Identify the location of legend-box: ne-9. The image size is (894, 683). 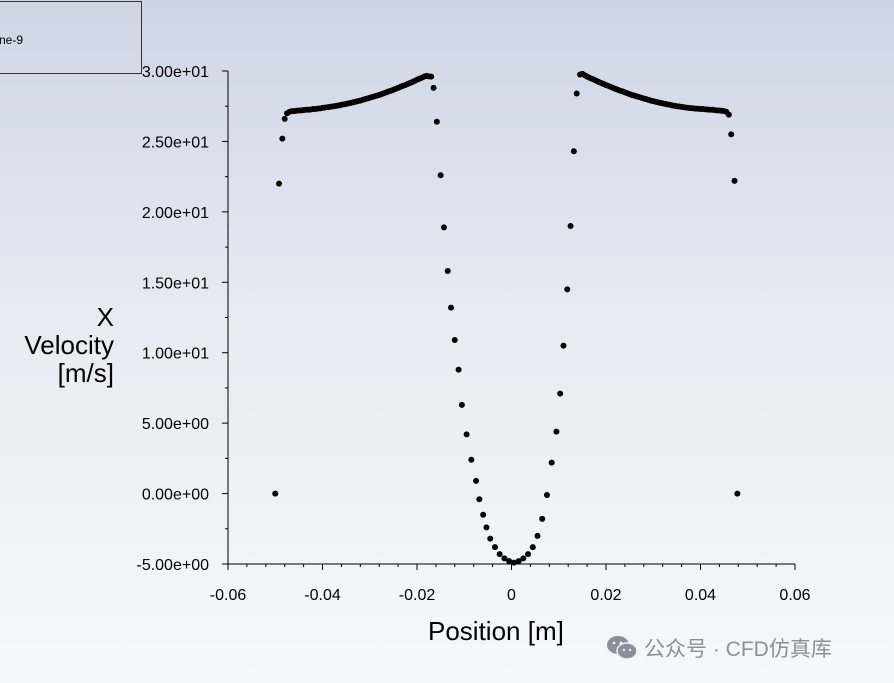
(71, 37).